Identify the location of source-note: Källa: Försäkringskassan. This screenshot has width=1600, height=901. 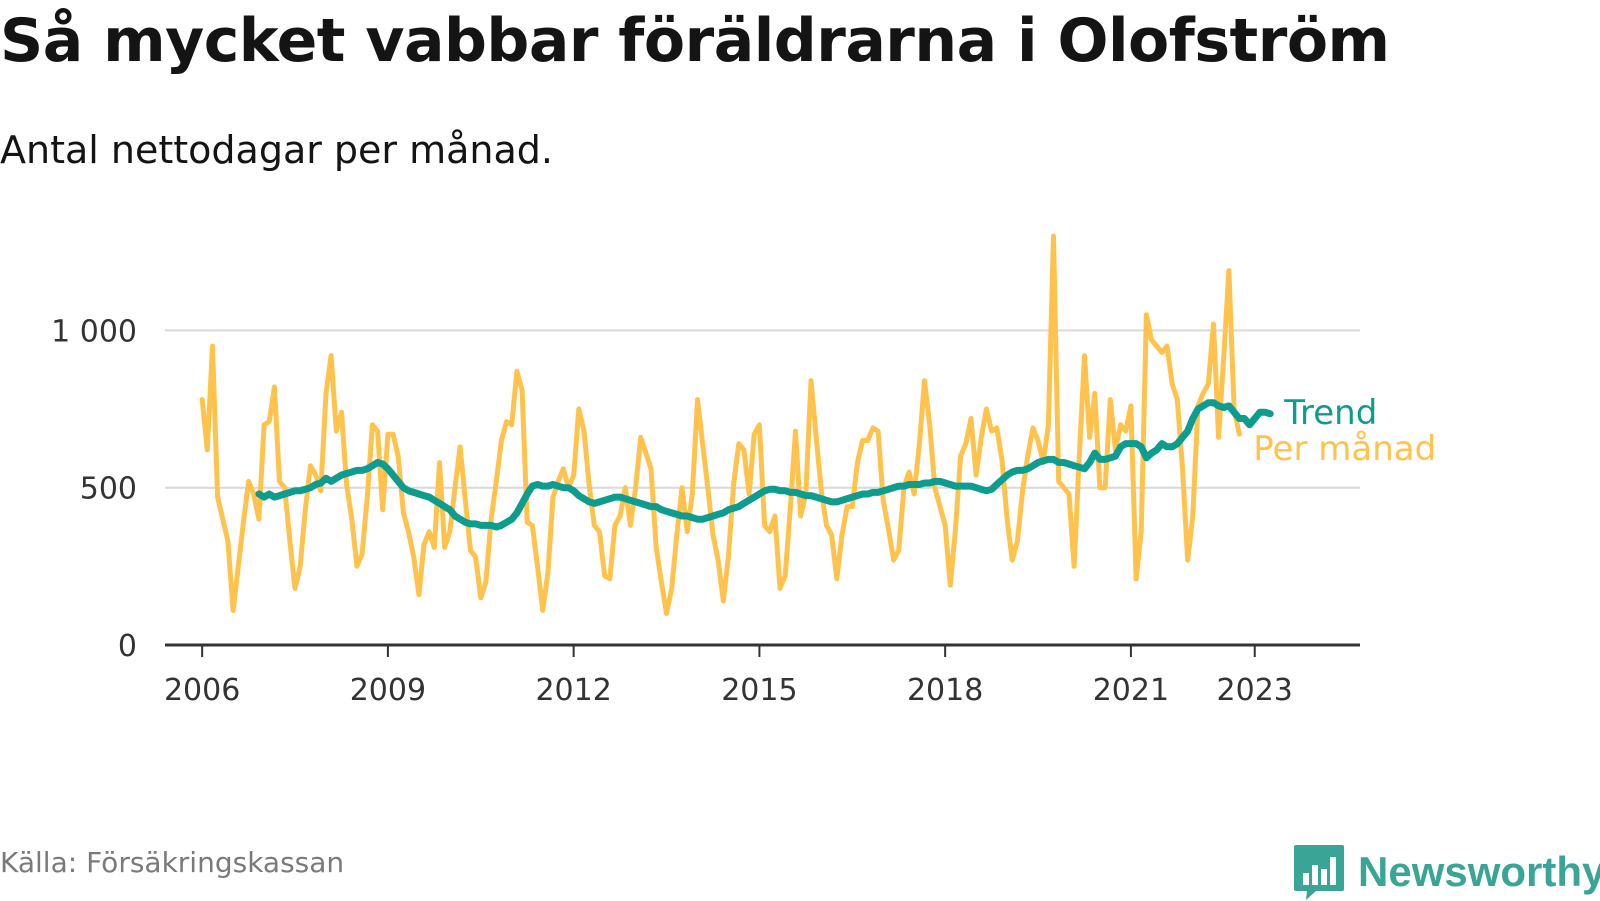
(172, 862).